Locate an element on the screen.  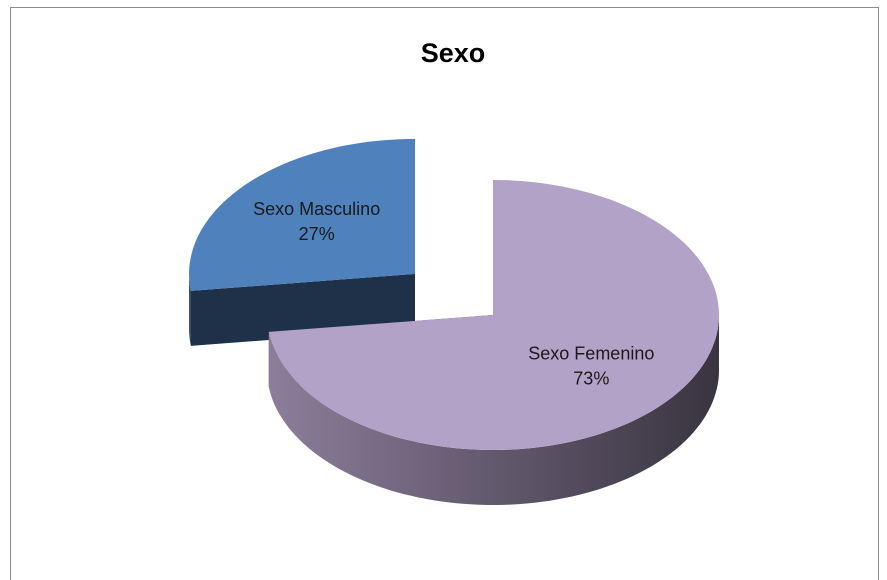
data-label-value: 73% is located at coordinates (591, 379).